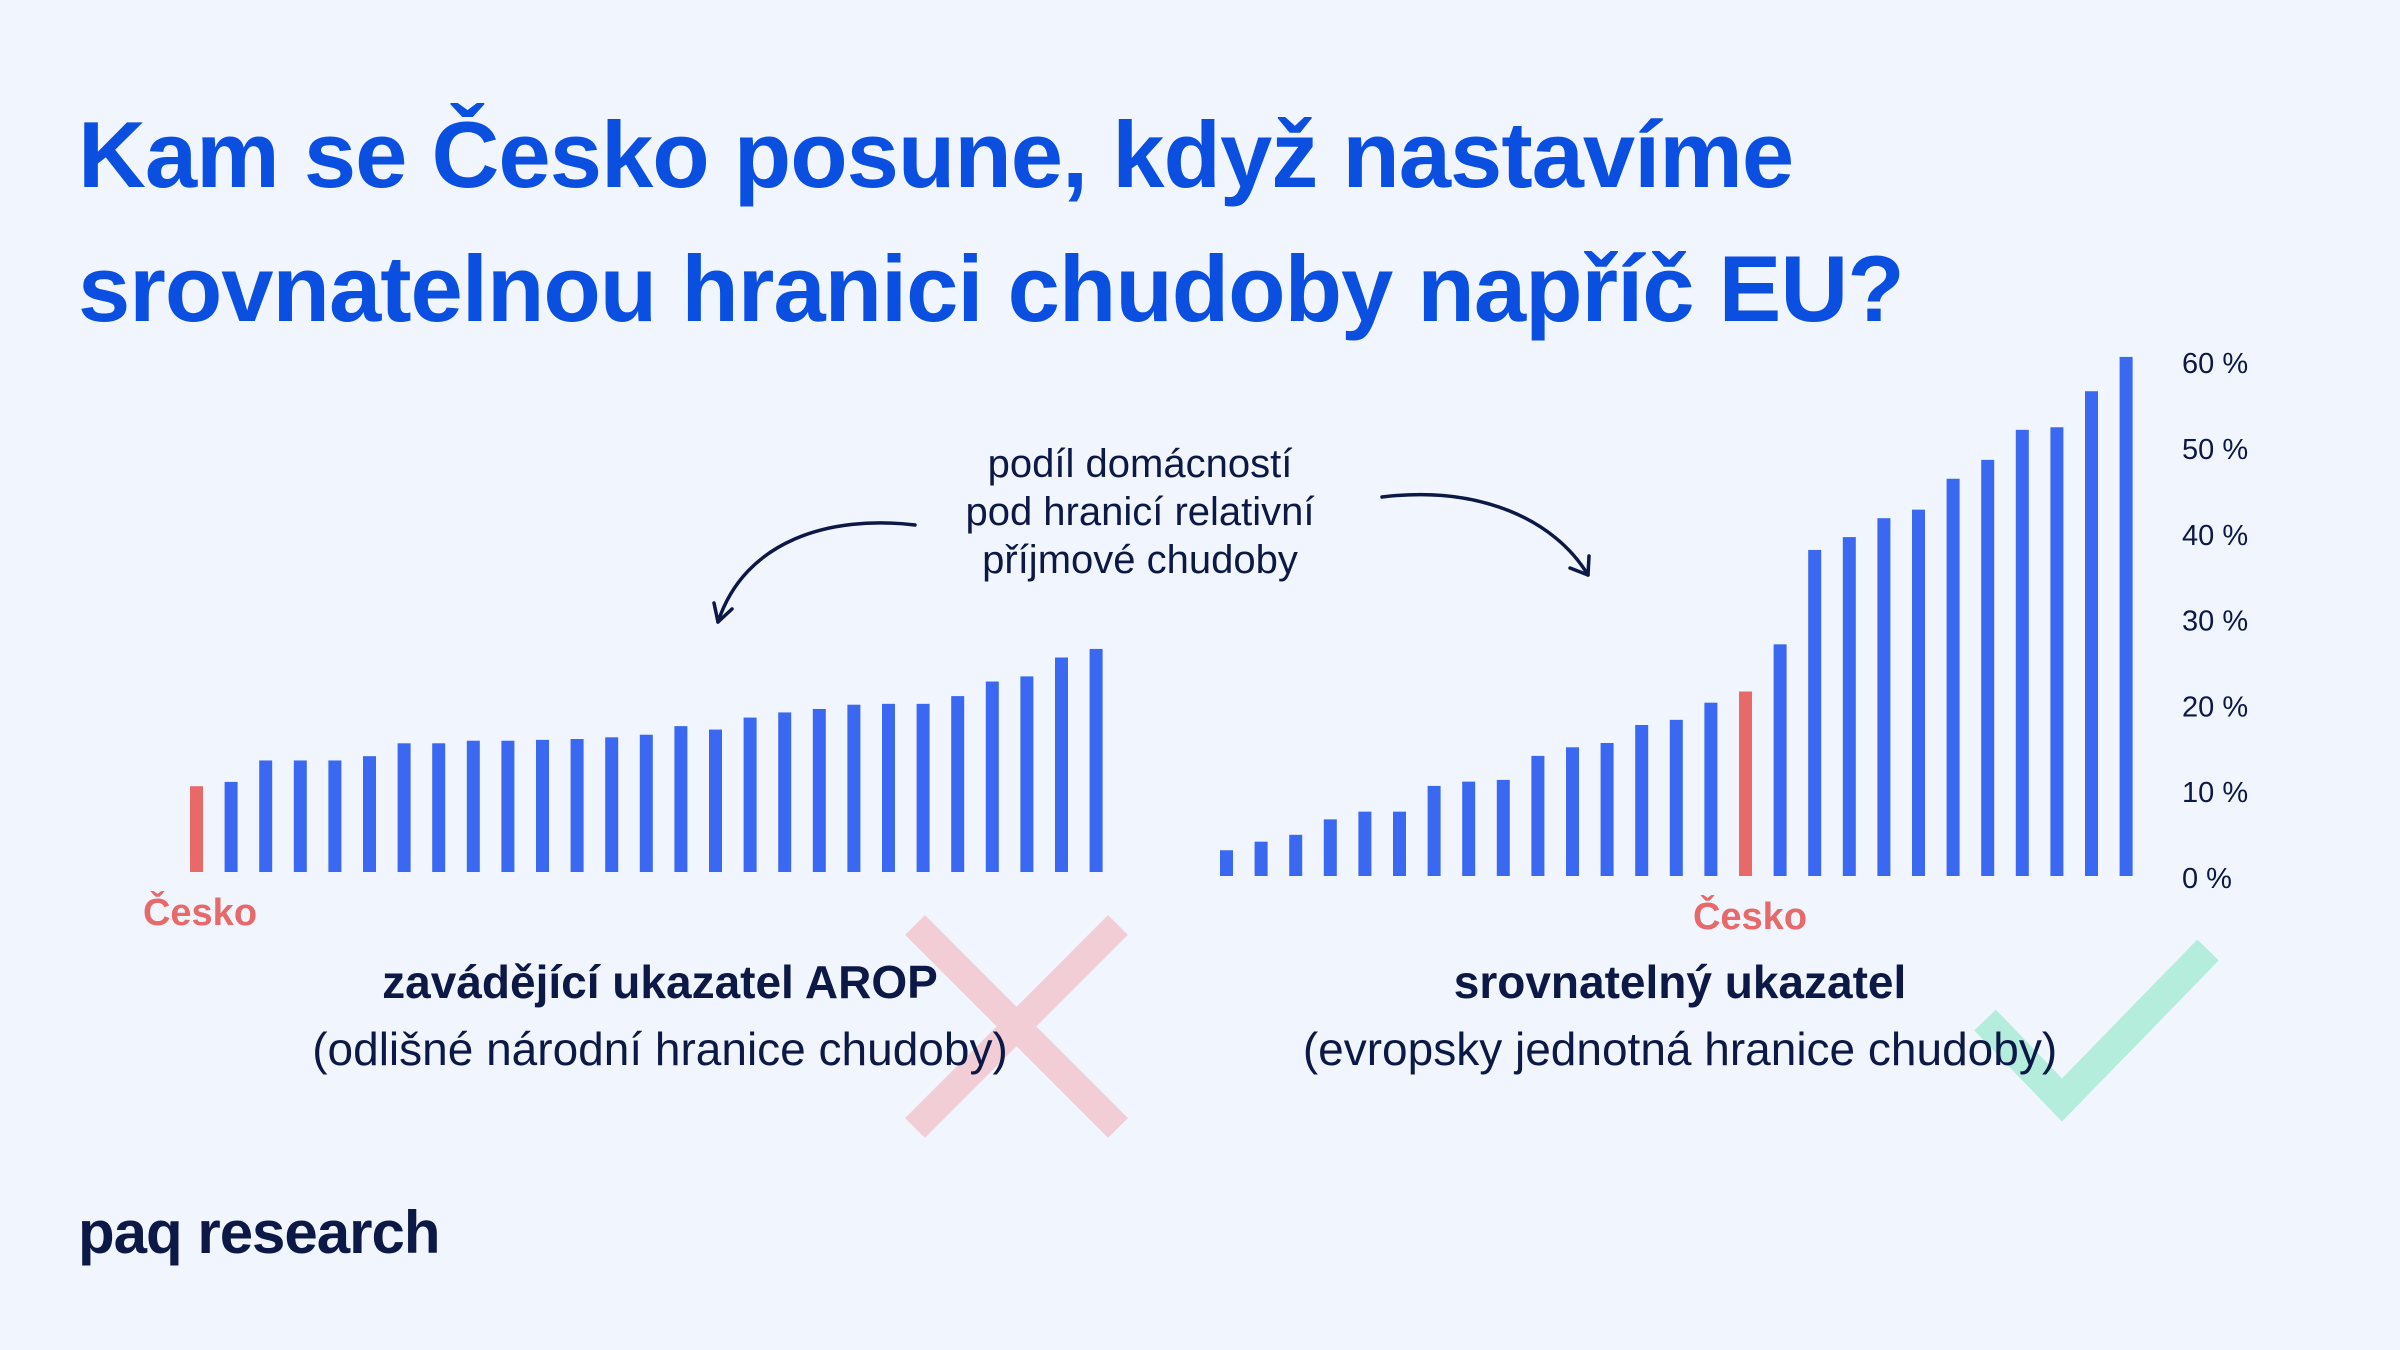 Image resolution: width=2400 pixels, height=1350 pixels. I want to click on left-caption-title: zavádějící ukazatel AROP, so click(660, 982).